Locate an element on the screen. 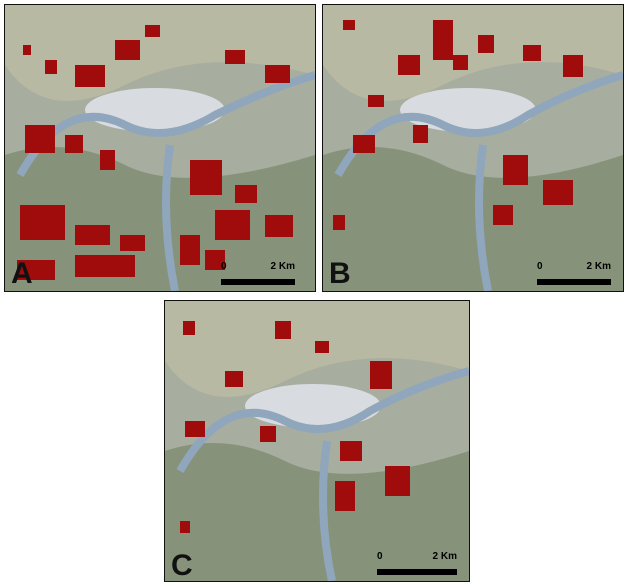 The height and width of the screenshot is (584, 627). scale-start-a: 0 is located at coordinates (224, 266).